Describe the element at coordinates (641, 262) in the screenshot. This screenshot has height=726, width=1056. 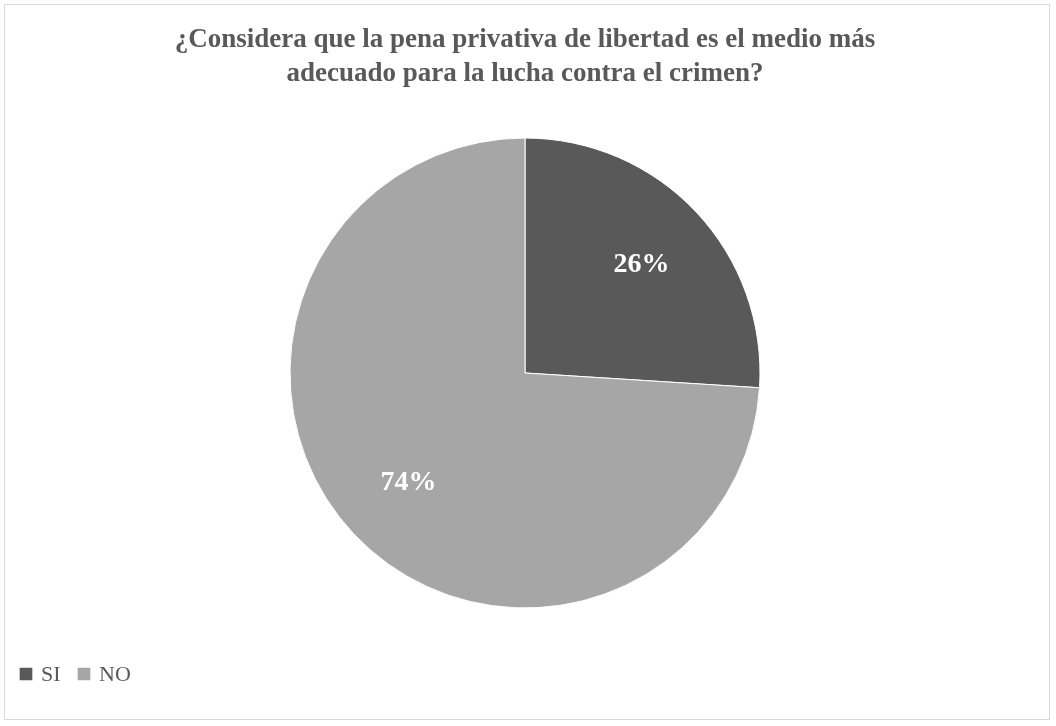
I see `data-label: 26%` at that location.